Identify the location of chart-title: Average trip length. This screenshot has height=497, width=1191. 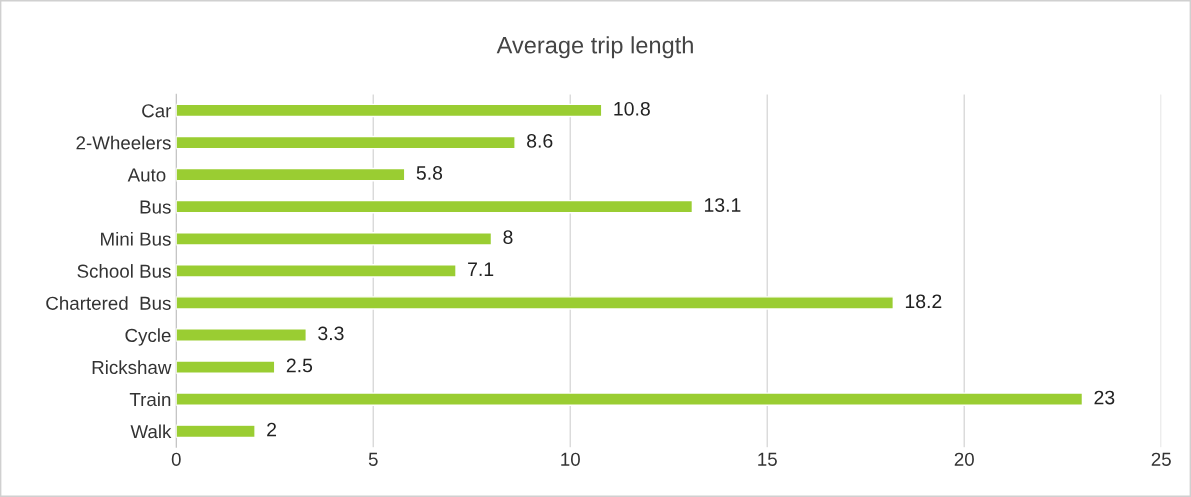
(594, 47).